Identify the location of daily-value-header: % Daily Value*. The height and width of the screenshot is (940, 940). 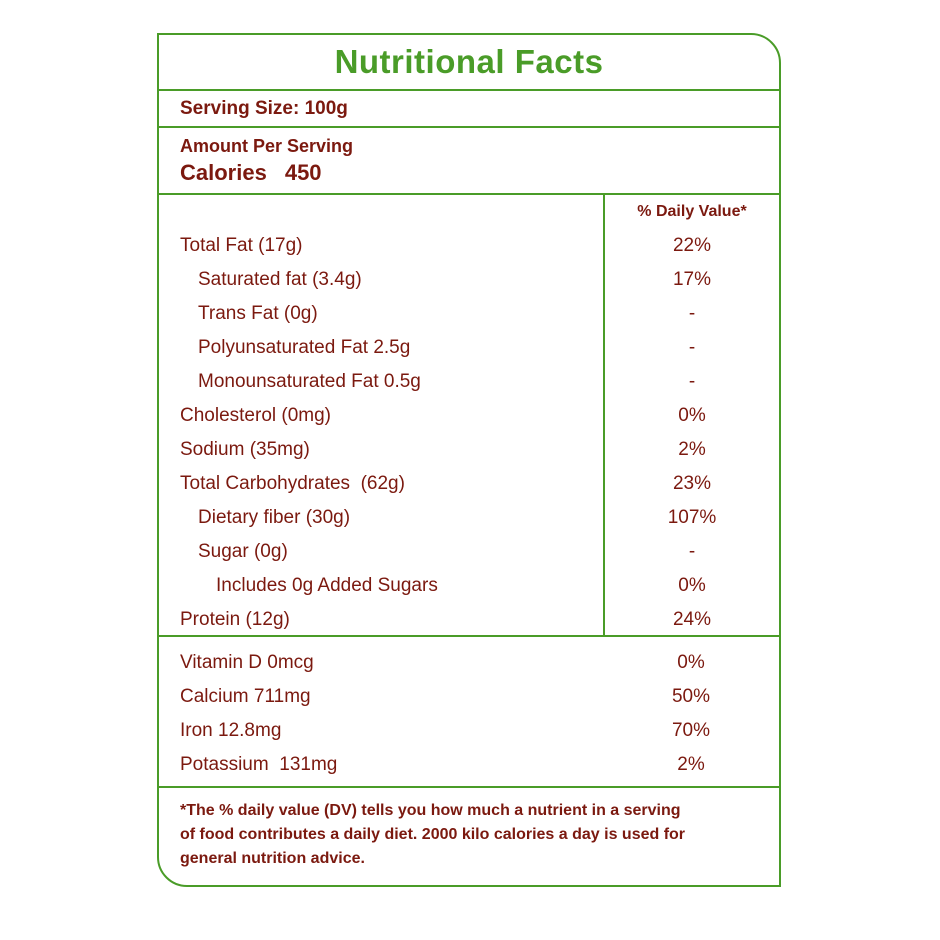
(692, 211).